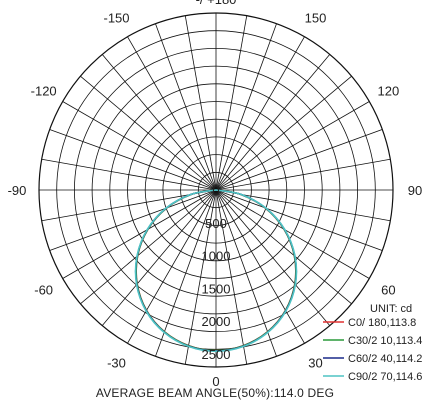  What do you see at coordinates (17, 190) in the screenshot?
I see `angle-label-neg90: -90` at bounding box center [17, 190].